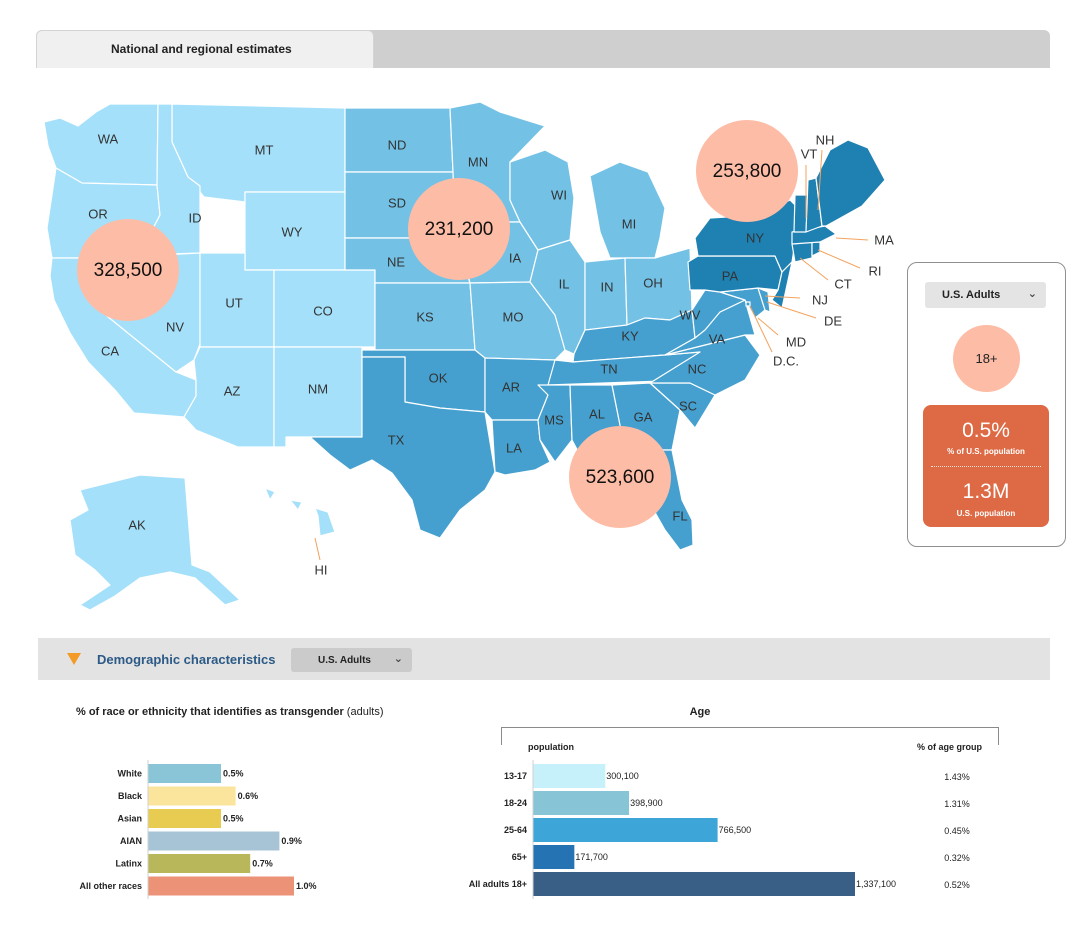 Image resolution: width=1087 pixels, height=943 pixels. Describe the element at coordinates (986, 430) in the screenshot. I see `percent-value: 0.5%` at that location.